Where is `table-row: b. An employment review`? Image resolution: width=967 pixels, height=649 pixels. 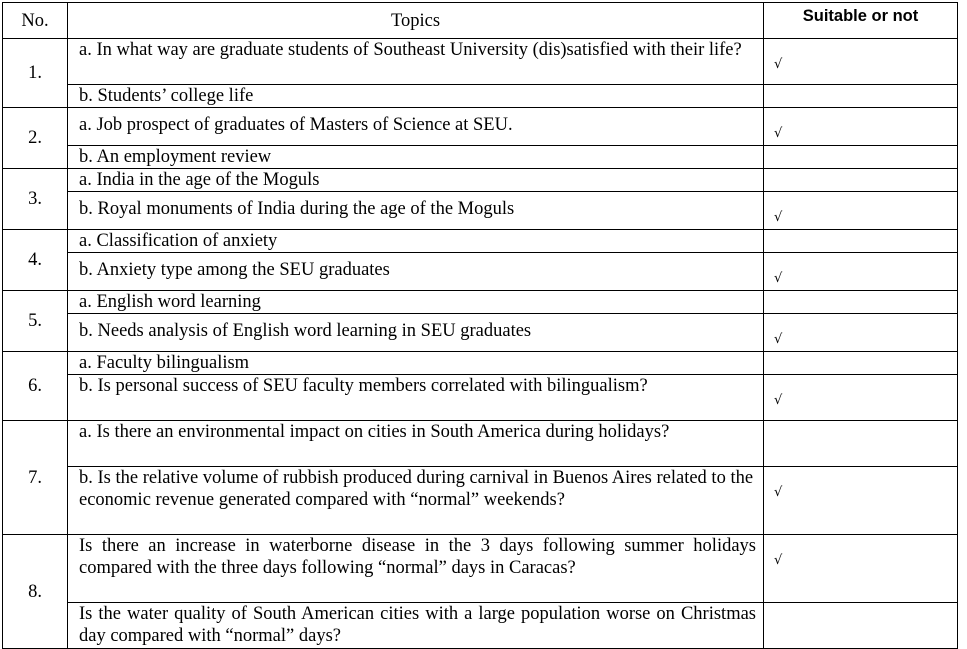
table-row: b. An employment review is located at coordinates (480, 157).